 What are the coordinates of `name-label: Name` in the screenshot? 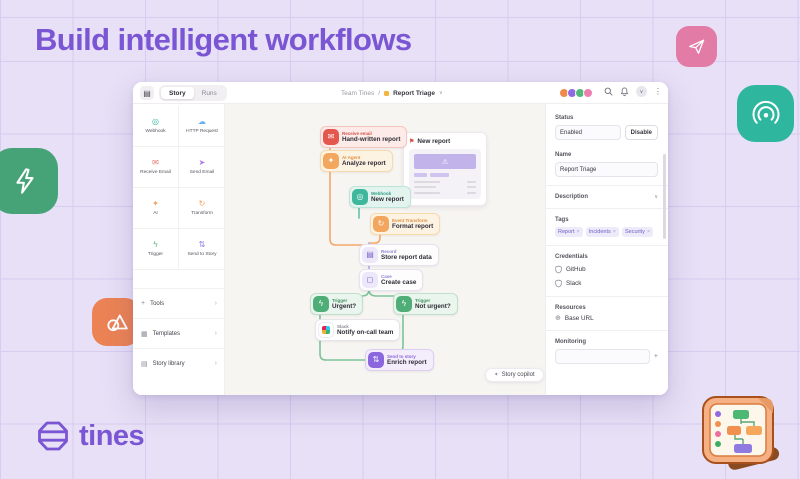 It's located at (563, 155).